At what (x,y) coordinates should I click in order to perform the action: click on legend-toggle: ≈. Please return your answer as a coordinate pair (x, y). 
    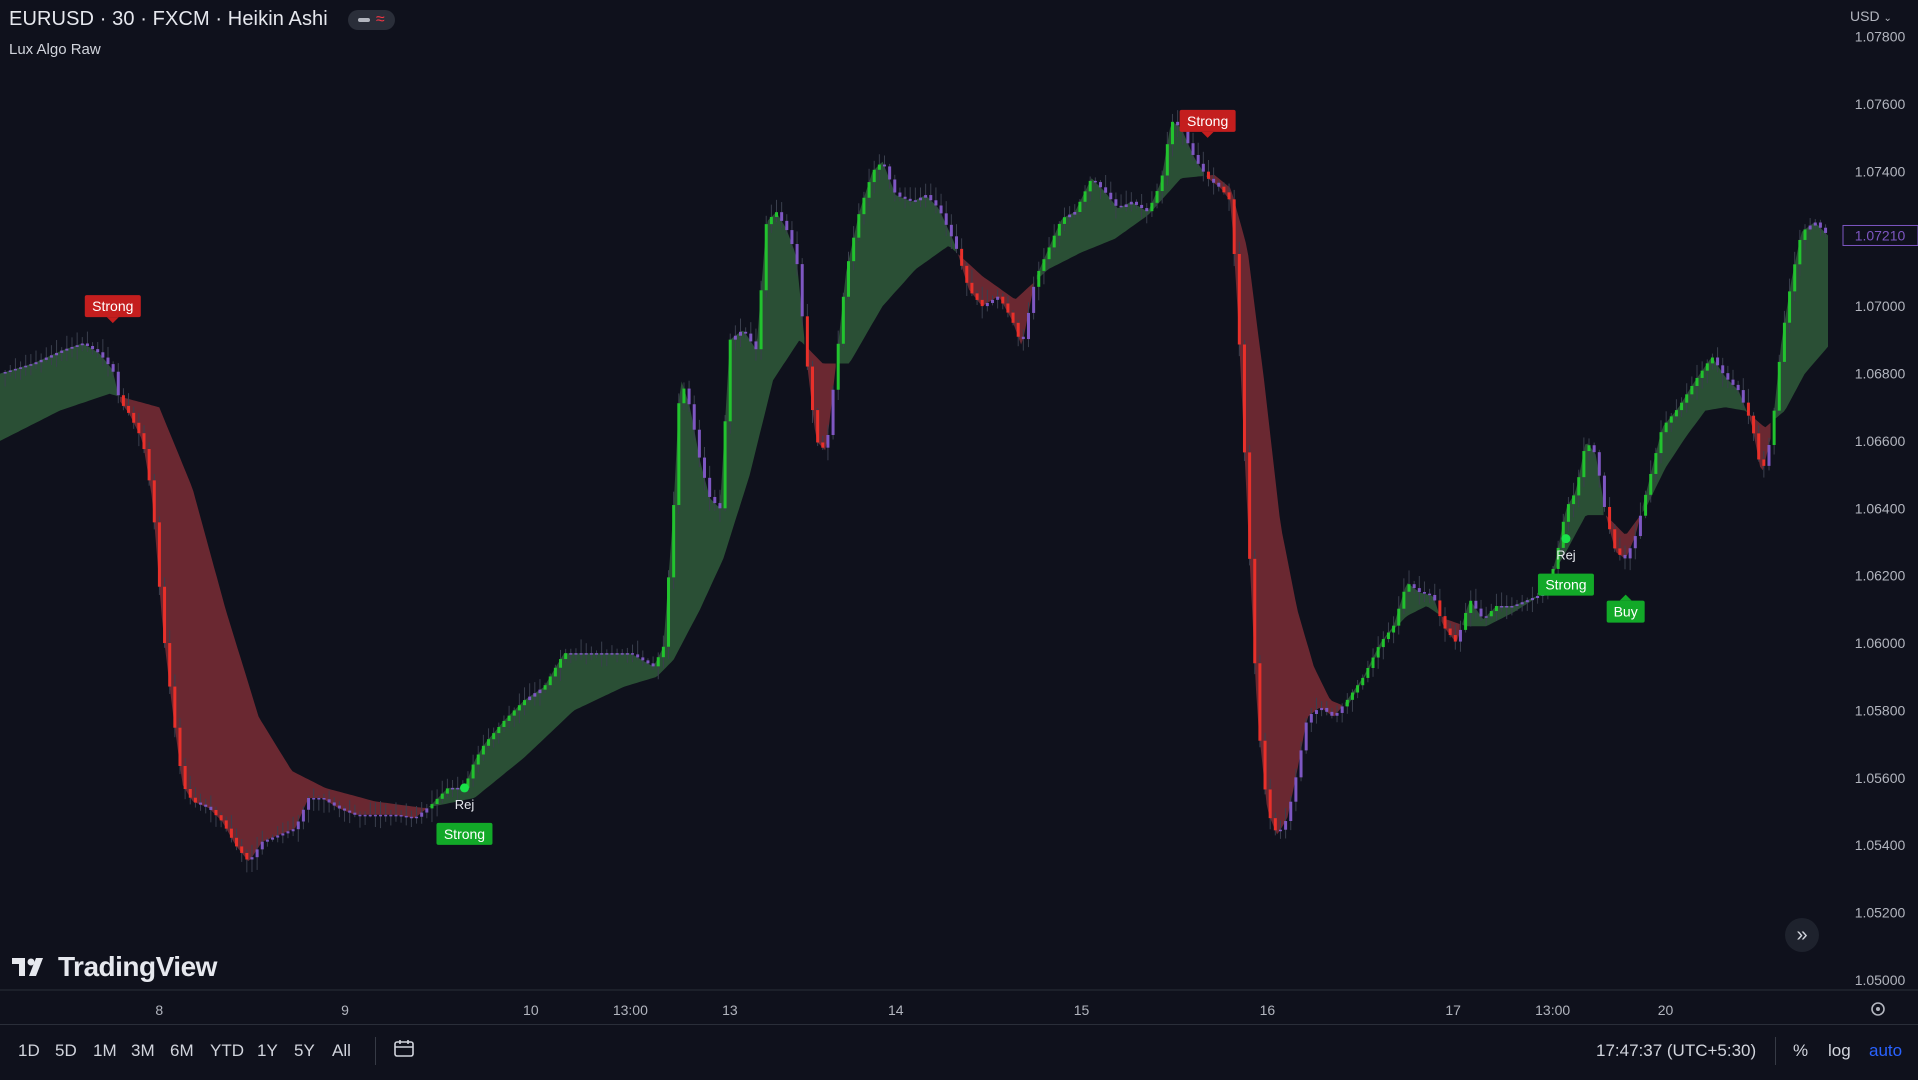
    Looking at the image, I should click on (371, 19).